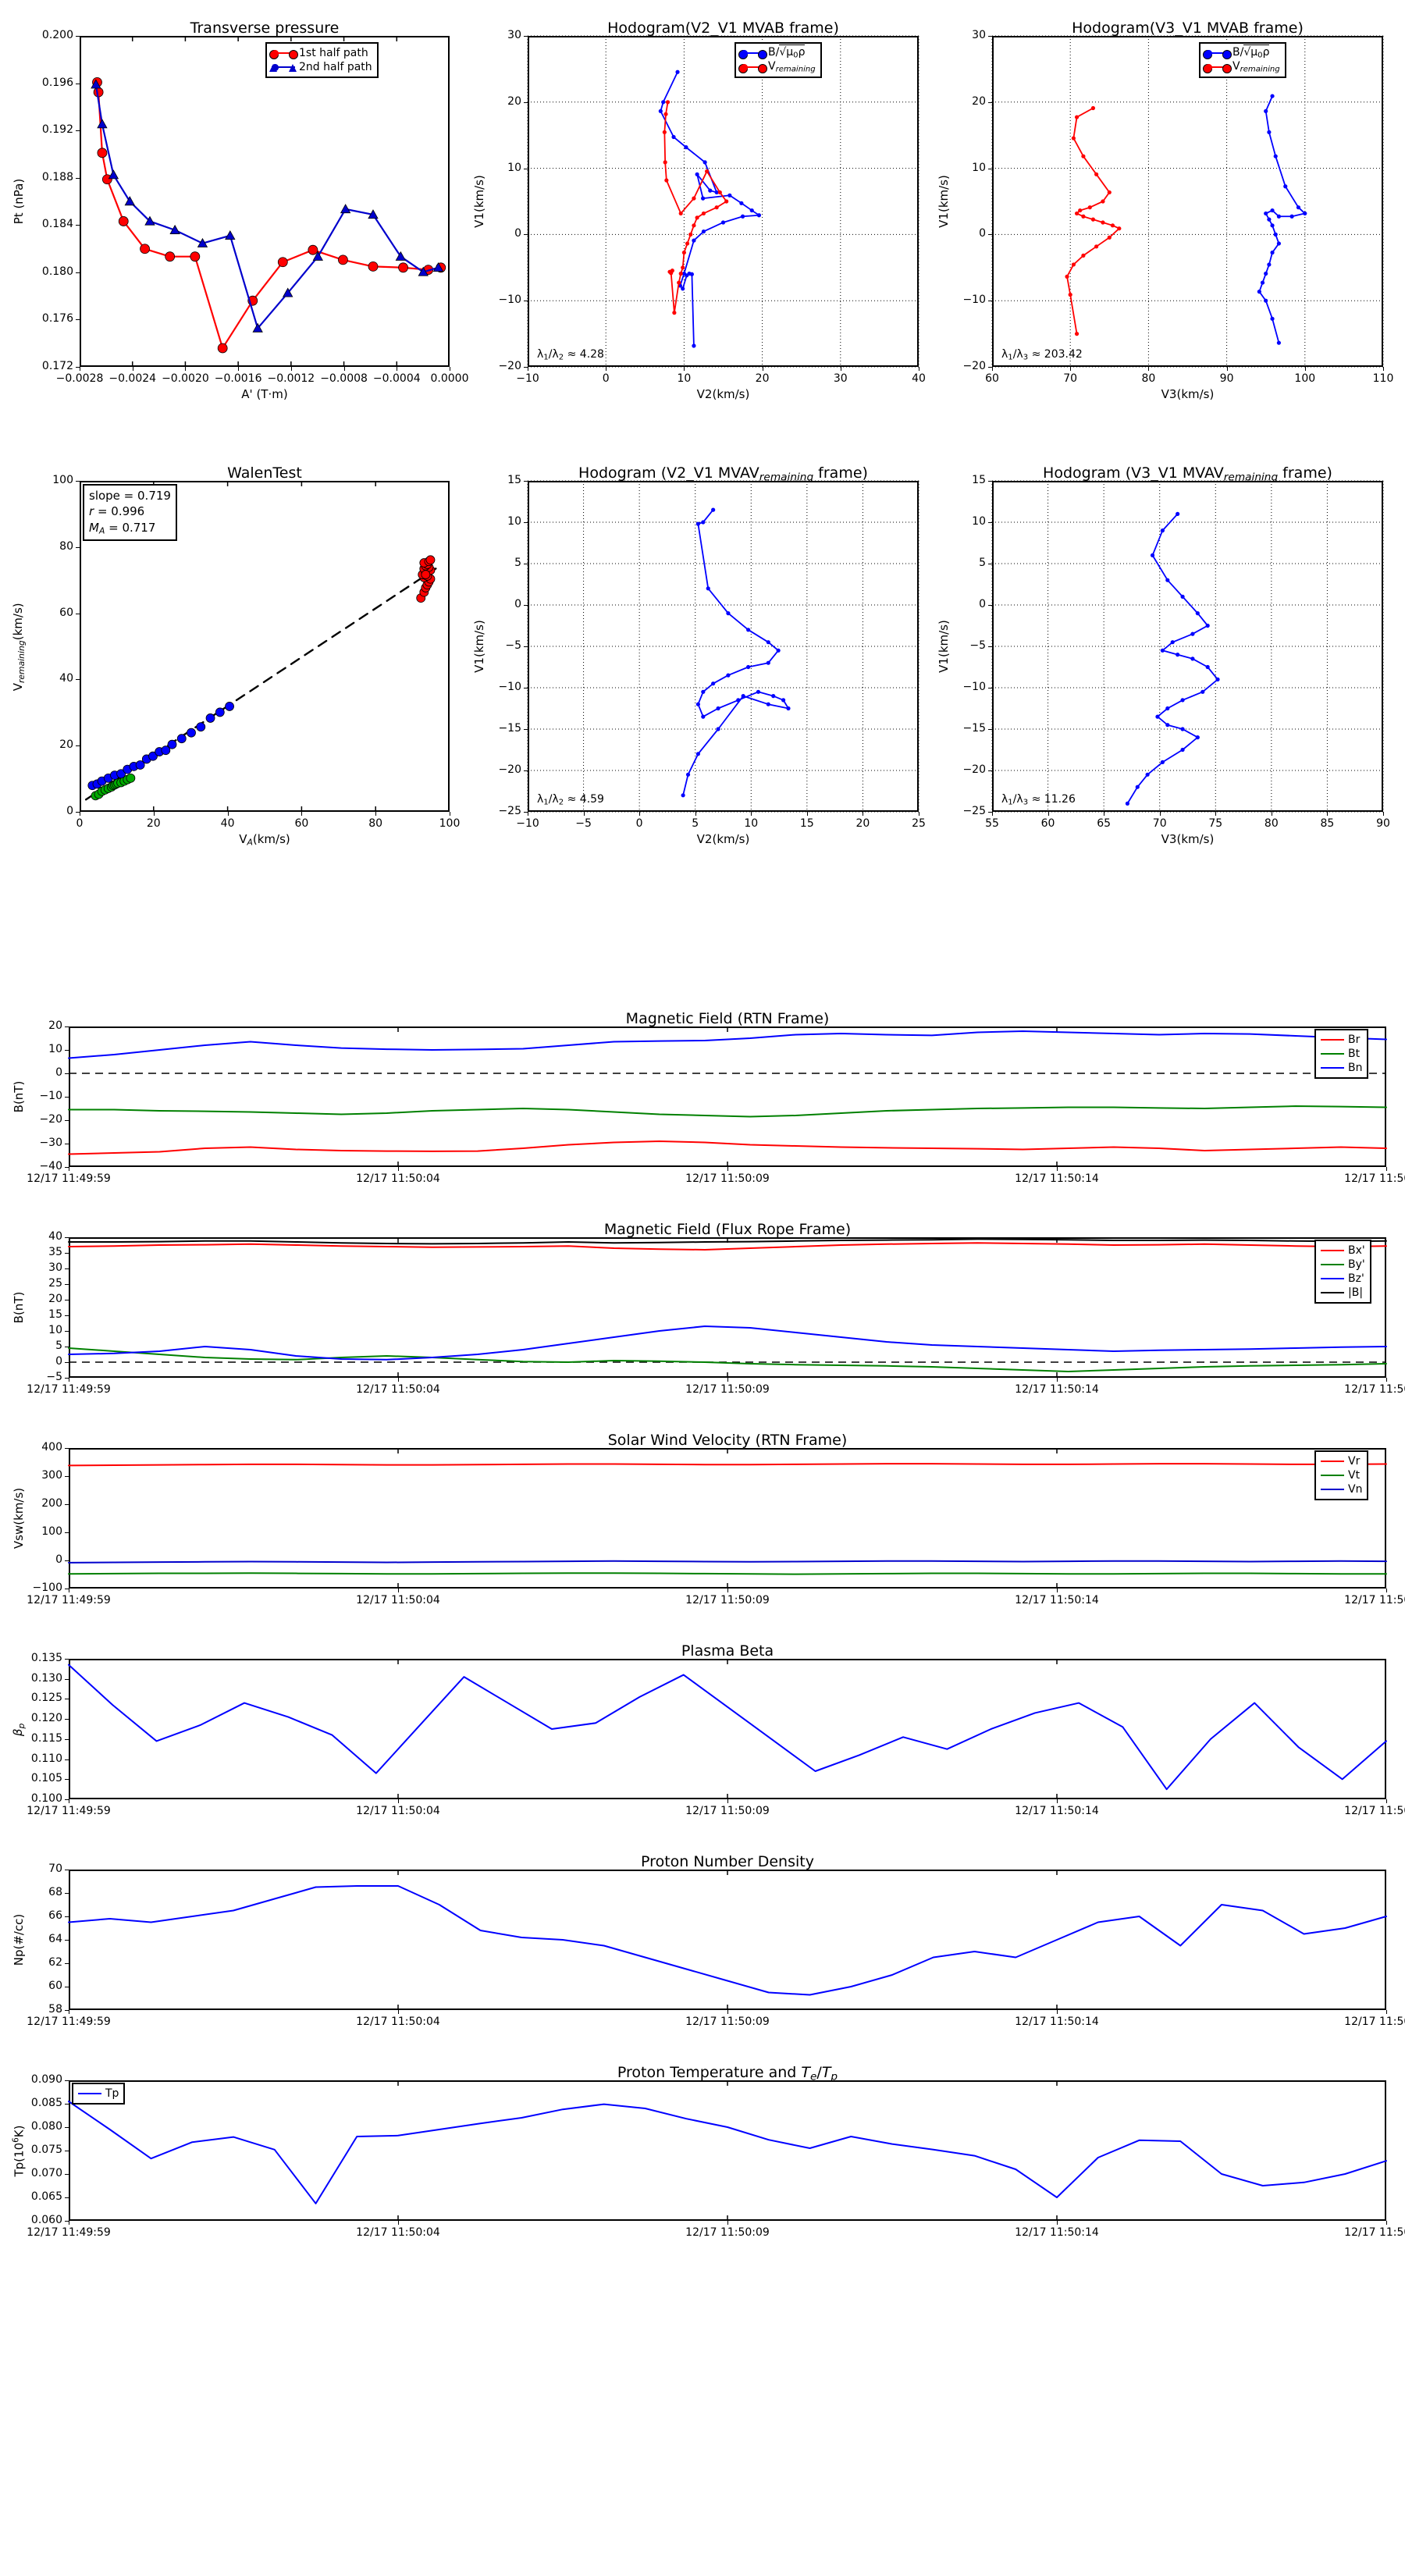 Image resolution: width=1405 pixels, height=2576 pixels. What do you see at coordinates (695, 823) in the screenshot?
I see `hodogram-v2v1-mvav-xtick: 5` at bounding box center [695, 823].